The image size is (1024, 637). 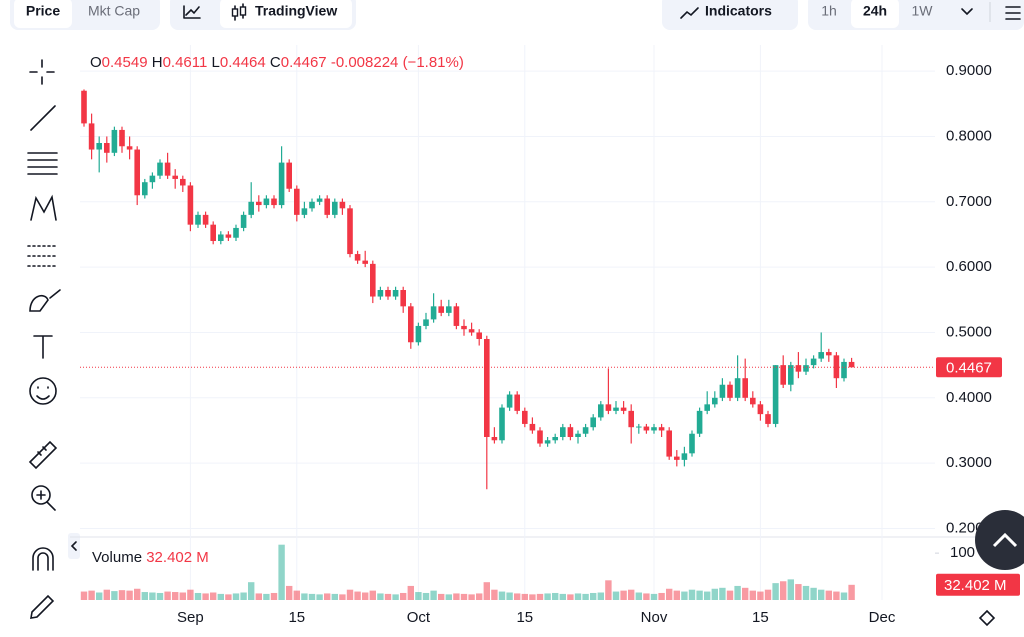 I want to click on x-tick-label: Sep, so click(x=190, y=617).